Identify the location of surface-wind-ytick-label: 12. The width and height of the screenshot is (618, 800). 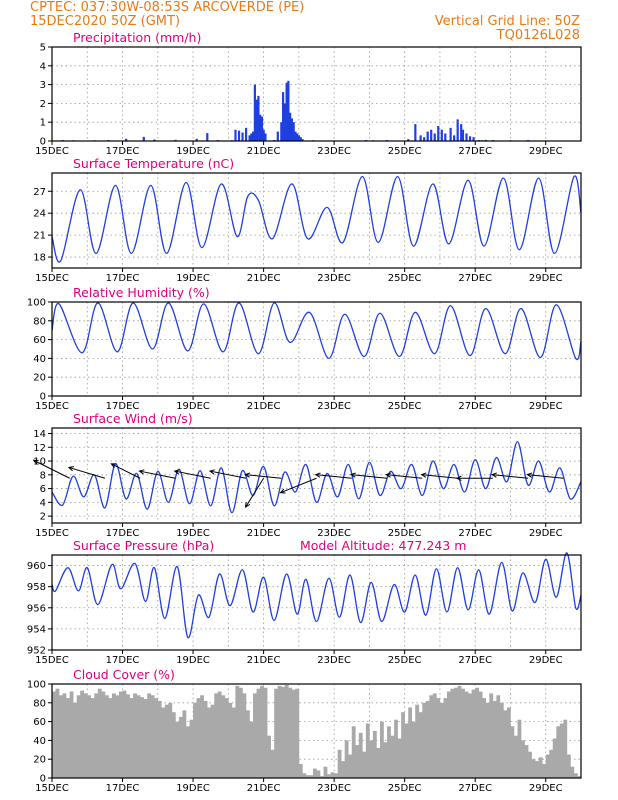
(39, 448).